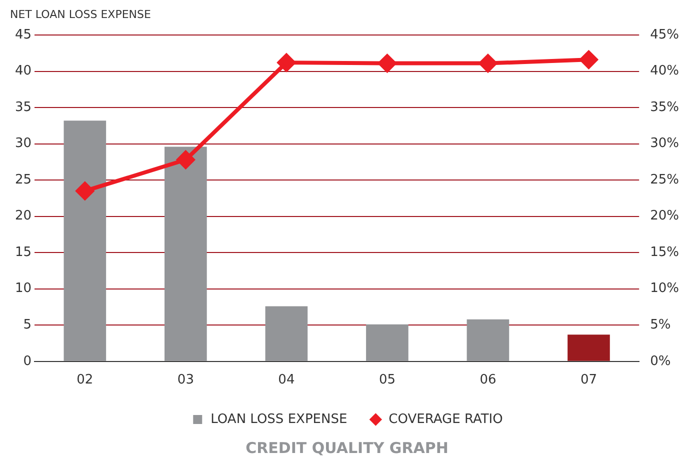  What do you see at coordinates (23, 107) in the screenshot?
I see `y-tick-label: 35` at bounding box center [23, 107].